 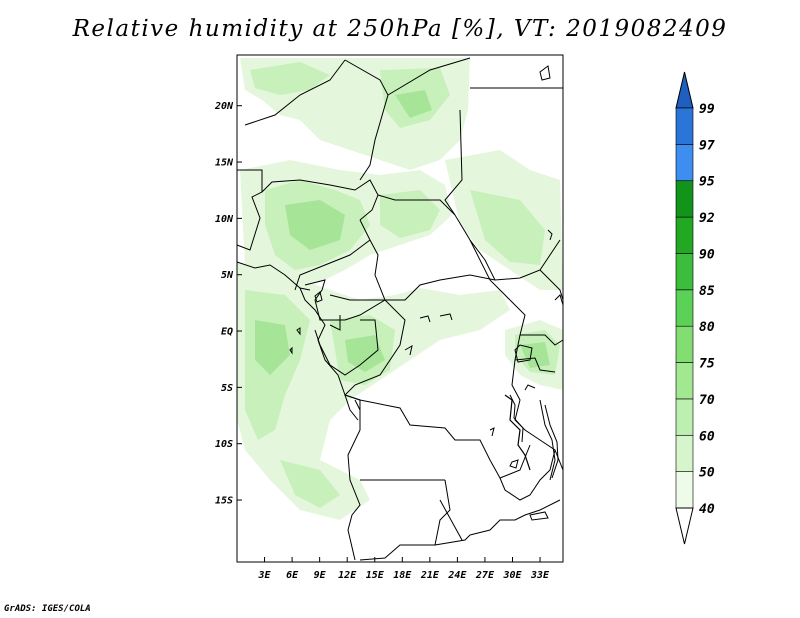 I want to click on lon-tick-label: 27E, so click(x=485, y=575).